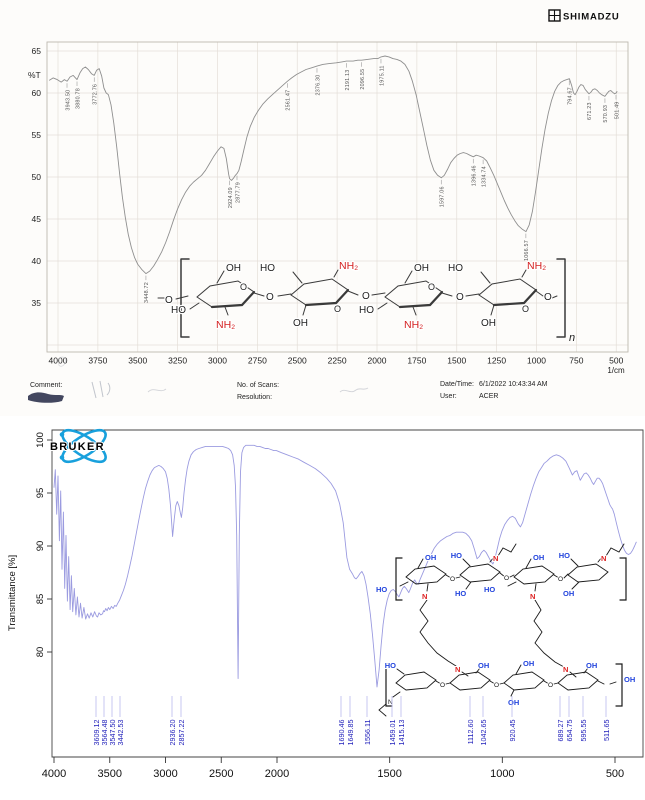 The height and width of the screenshot is (800, 645). Describe the element at coordinates (37, 51) in the screenshot. I see `y-tick-label: 65` at that location.